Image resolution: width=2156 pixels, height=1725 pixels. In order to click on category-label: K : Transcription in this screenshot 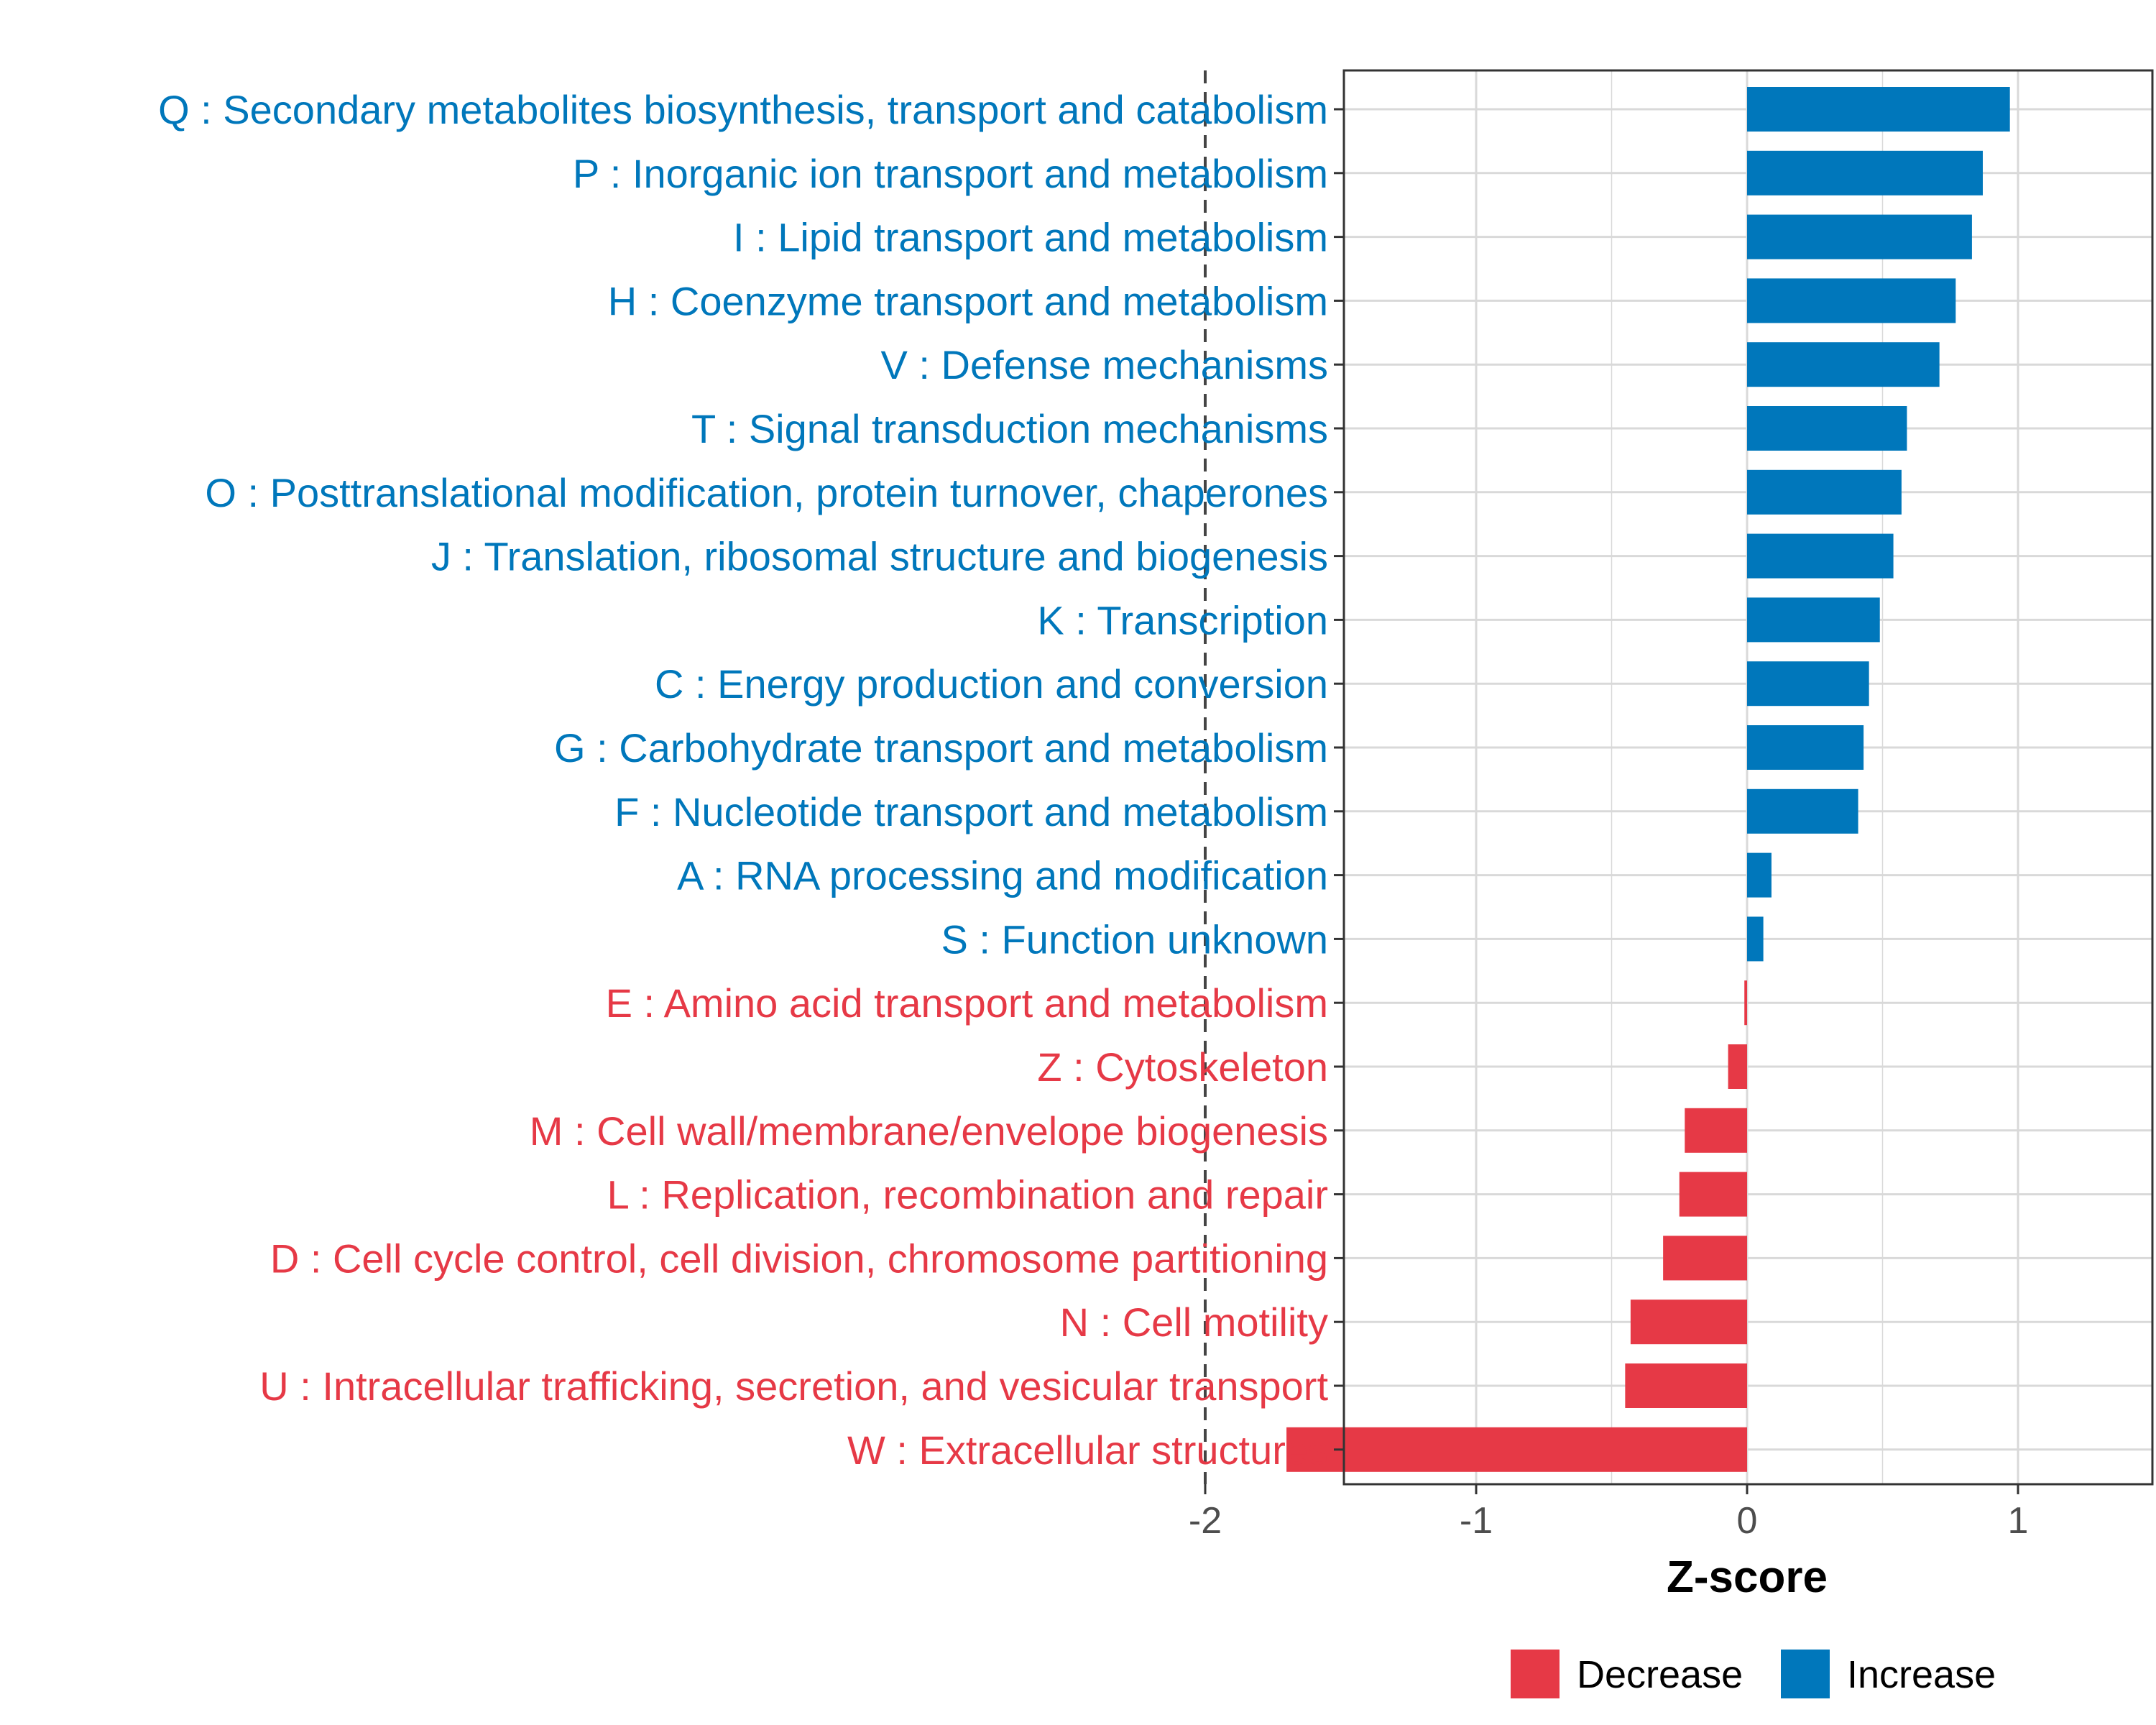, I will do `click(1182, 620)`.